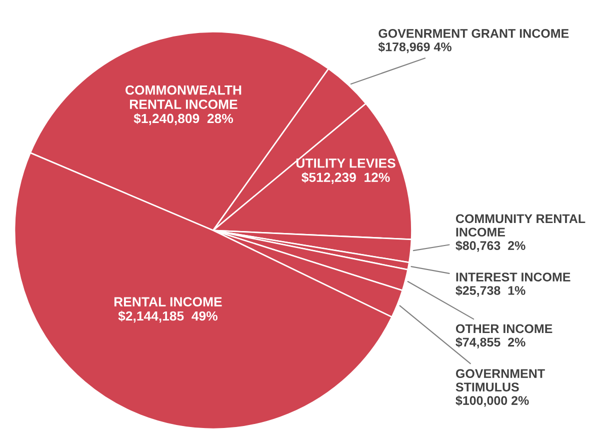  Describe the element at coordinates (346, 163) in the screenshot. I see `slice-label: UTILITY LEVIES` at that location.